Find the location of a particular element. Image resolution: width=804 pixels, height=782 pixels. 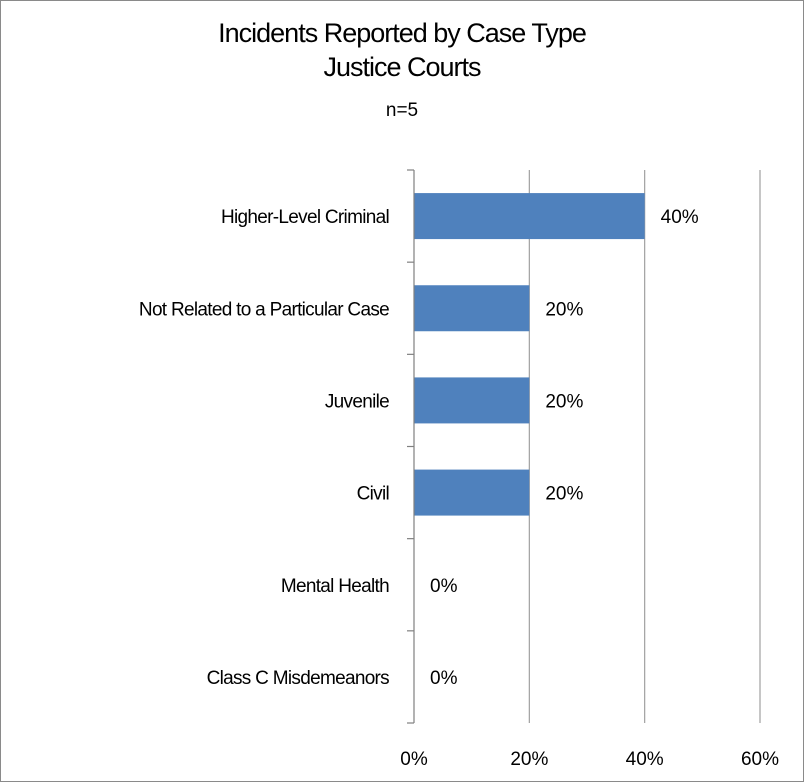

chart-subtitle: Justice Courts is located at coordinates (402, 67).